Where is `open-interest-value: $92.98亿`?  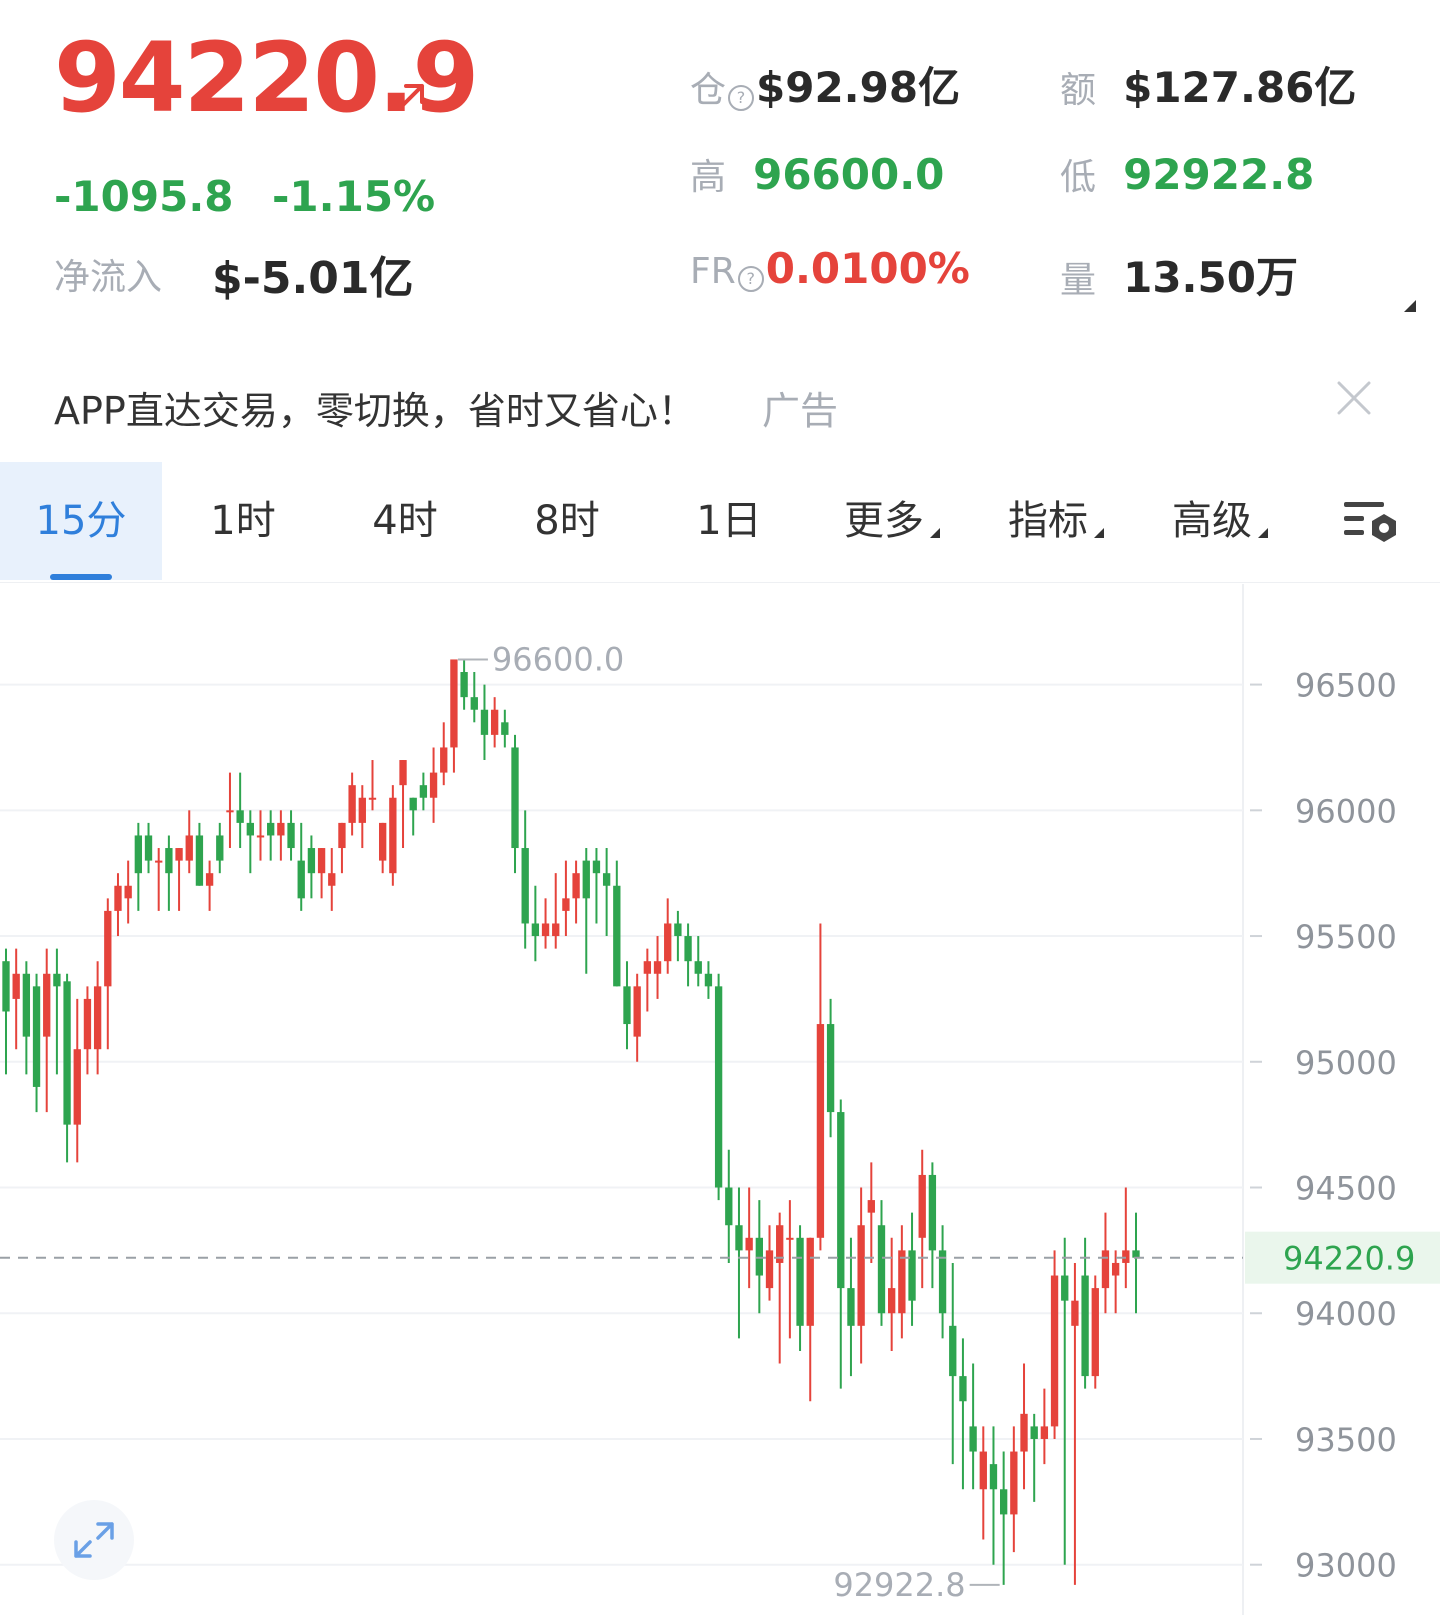 open-interest-value: $92.98亿 is located at coordinates (858, 87).